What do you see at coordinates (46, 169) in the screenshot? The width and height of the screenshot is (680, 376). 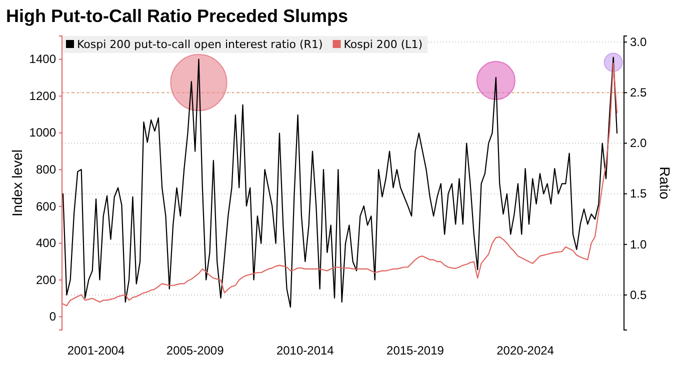 I see `y-tick-label: 800` at bounding box center [46, 169].